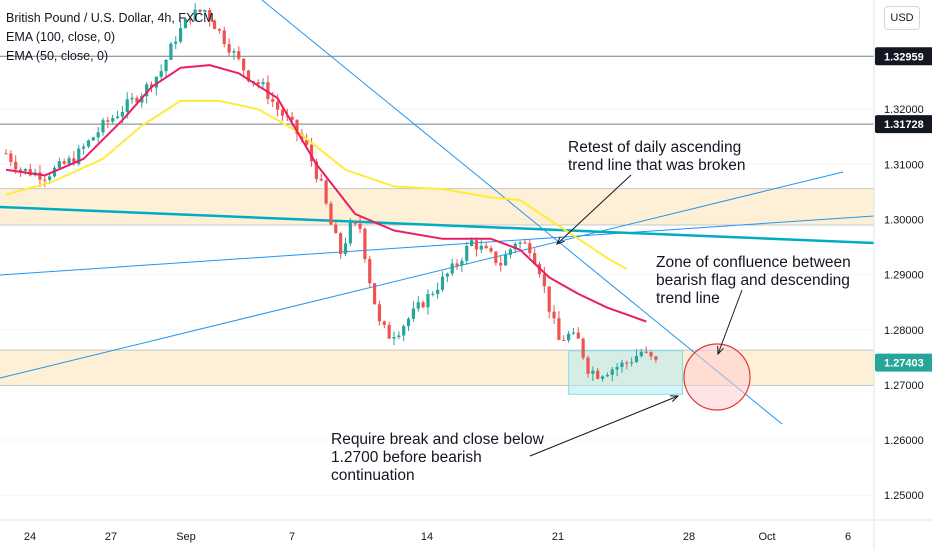 This screenshot has width=932, height=550. I want to click on target-circle, so click(717, 377).